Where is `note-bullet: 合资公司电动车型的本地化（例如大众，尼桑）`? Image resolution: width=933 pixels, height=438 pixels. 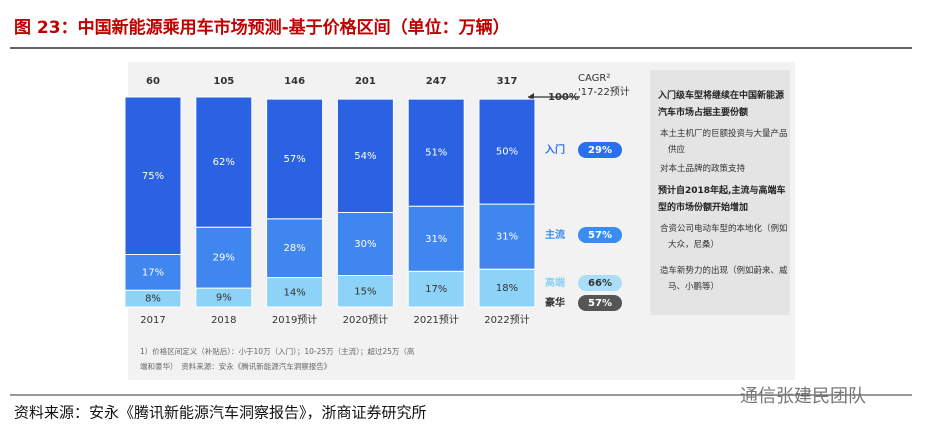 note-bullet: 合资公司电动车型的本地化（例如大众，尼桑） is located at coordinates (724, 237).